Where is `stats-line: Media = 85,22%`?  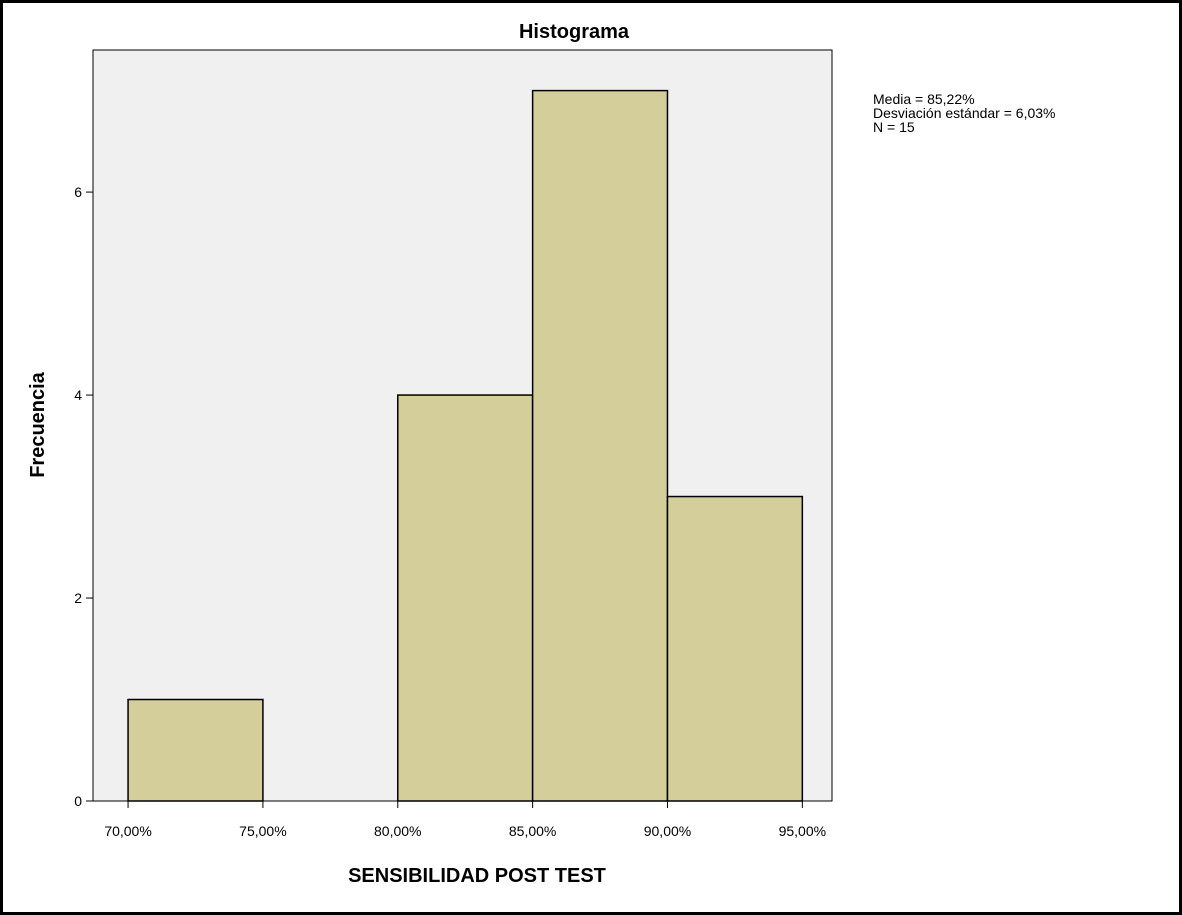 stats-line: Media = 85,22% is located at coordinates (924, 99).